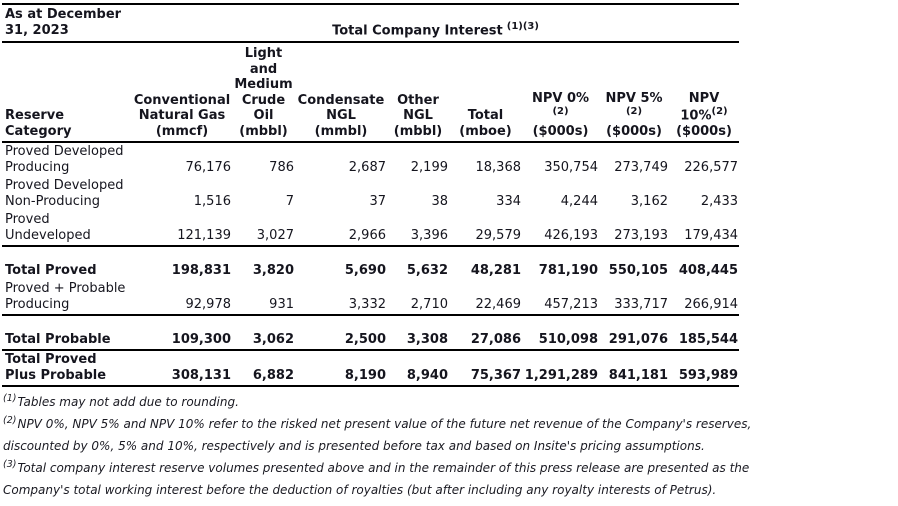 The width and height of the screenshot is (898, 506). What do you see at coordinates (641, 167) in the screenshot?
I see `value-cell: 273,749` at bounding box center [641, 167].